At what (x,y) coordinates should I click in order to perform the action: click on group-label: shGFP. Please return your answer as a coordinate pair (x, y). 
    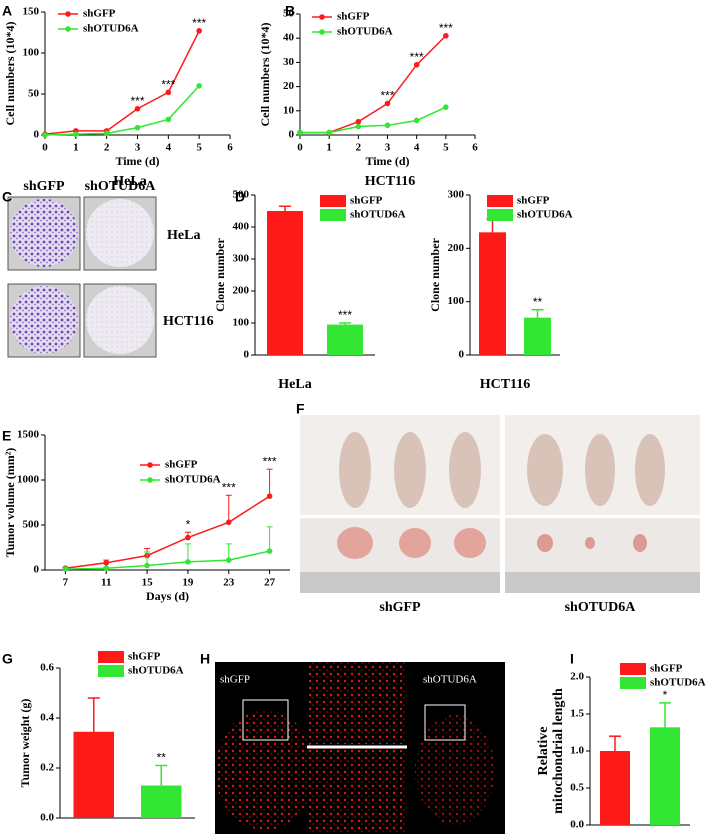
    Looking at the image, I should click on (400, 607).